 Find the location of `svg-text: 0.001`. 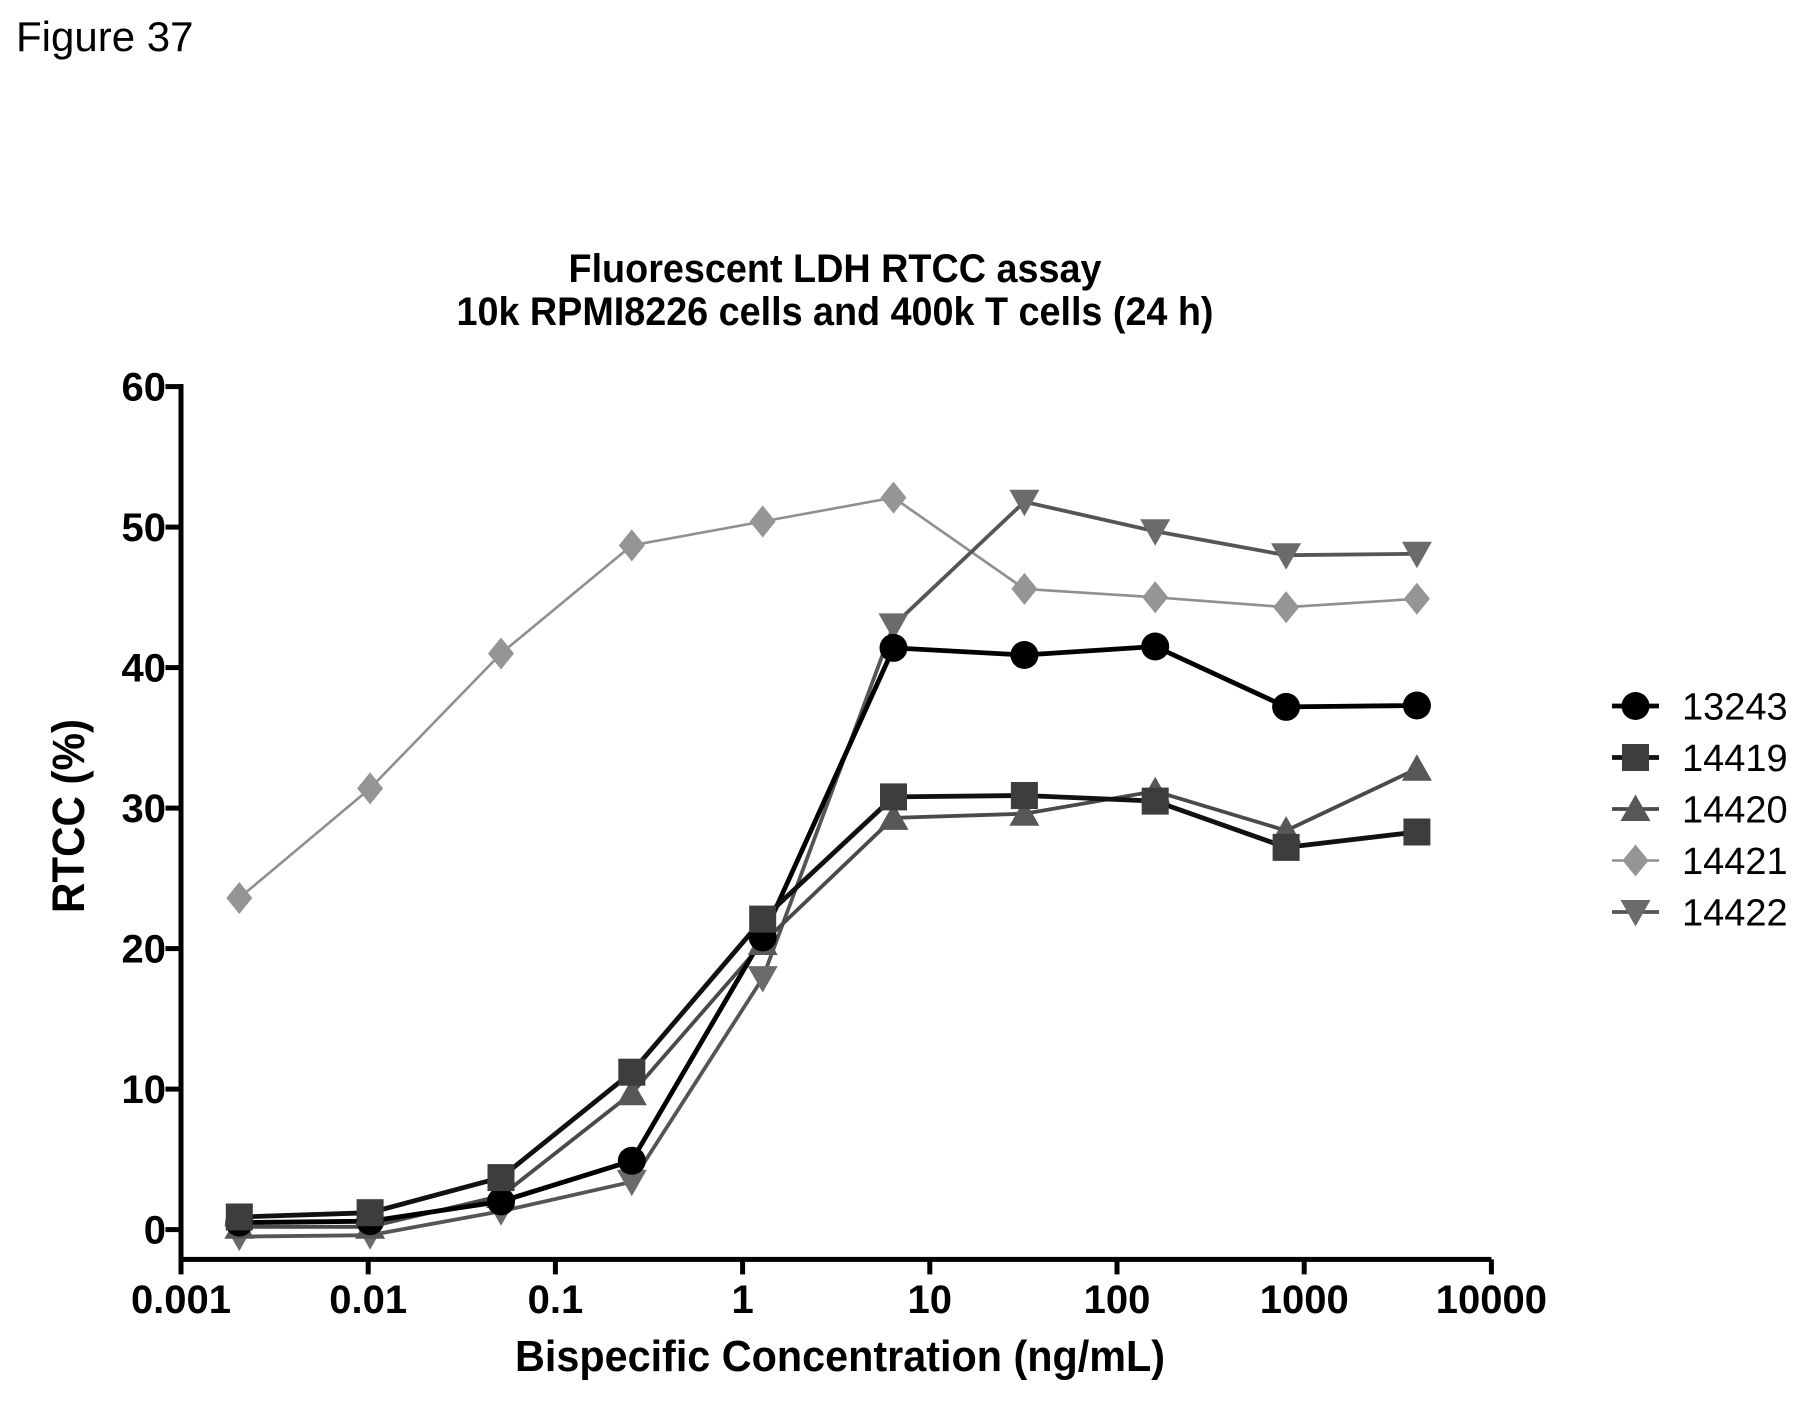

svg-text: 0.001 is located at coordinates (181, 1300).